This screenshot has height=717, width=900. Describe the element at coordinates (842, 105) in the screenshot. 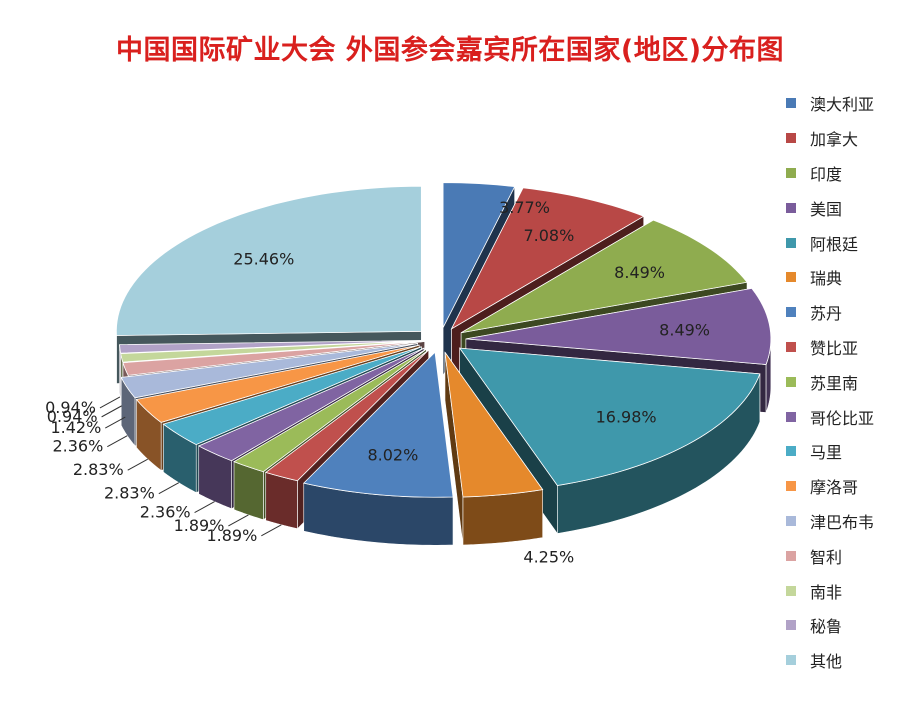

I see `legend-label: 澳大利亚` at that location.